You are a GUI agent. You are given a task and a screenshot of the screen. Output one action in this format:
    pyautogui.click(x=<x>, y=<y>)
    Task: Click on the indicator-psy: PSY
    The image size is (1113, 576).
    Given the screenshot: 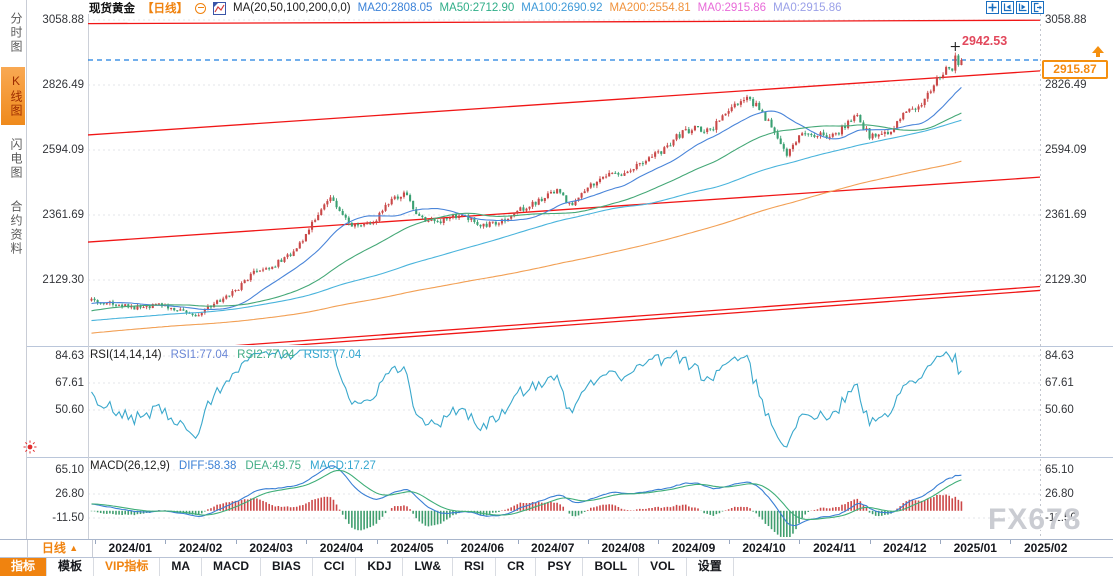 What is the action you would take?
    pyautogui.click(x=560, y=567)
    